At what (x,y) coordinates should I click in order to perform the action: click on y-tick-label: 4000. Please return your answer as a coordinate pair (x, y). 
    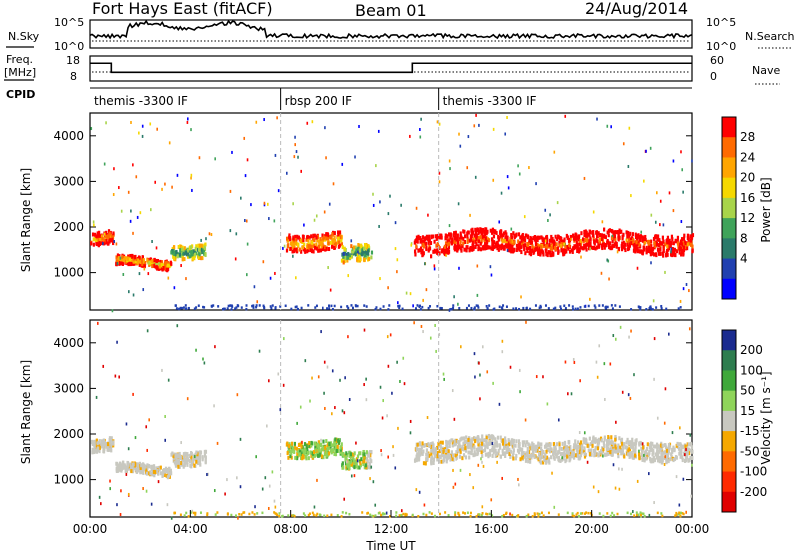
    Looking at the image, I should click on (68, 343).